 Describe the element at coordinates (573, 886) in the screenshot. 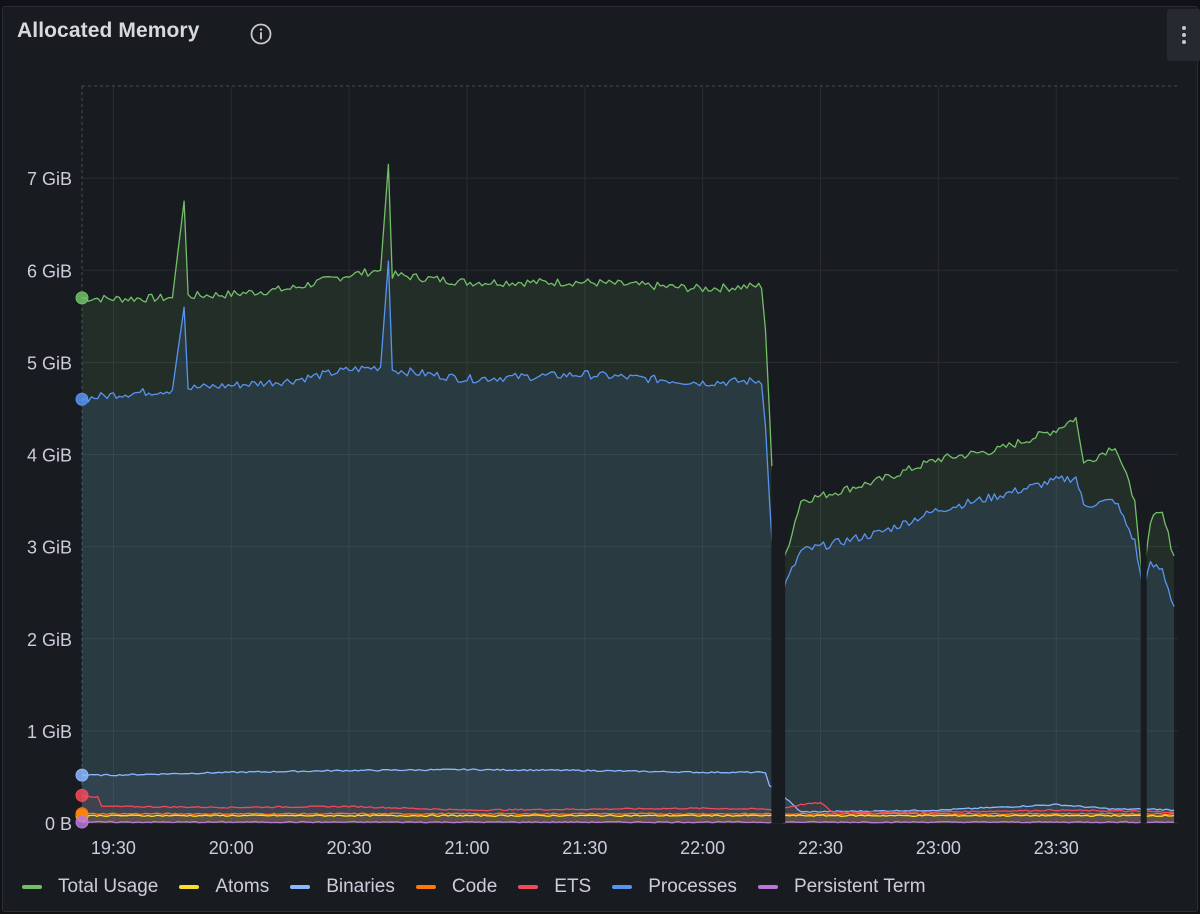

I see `legend-label: ETS` at that location.